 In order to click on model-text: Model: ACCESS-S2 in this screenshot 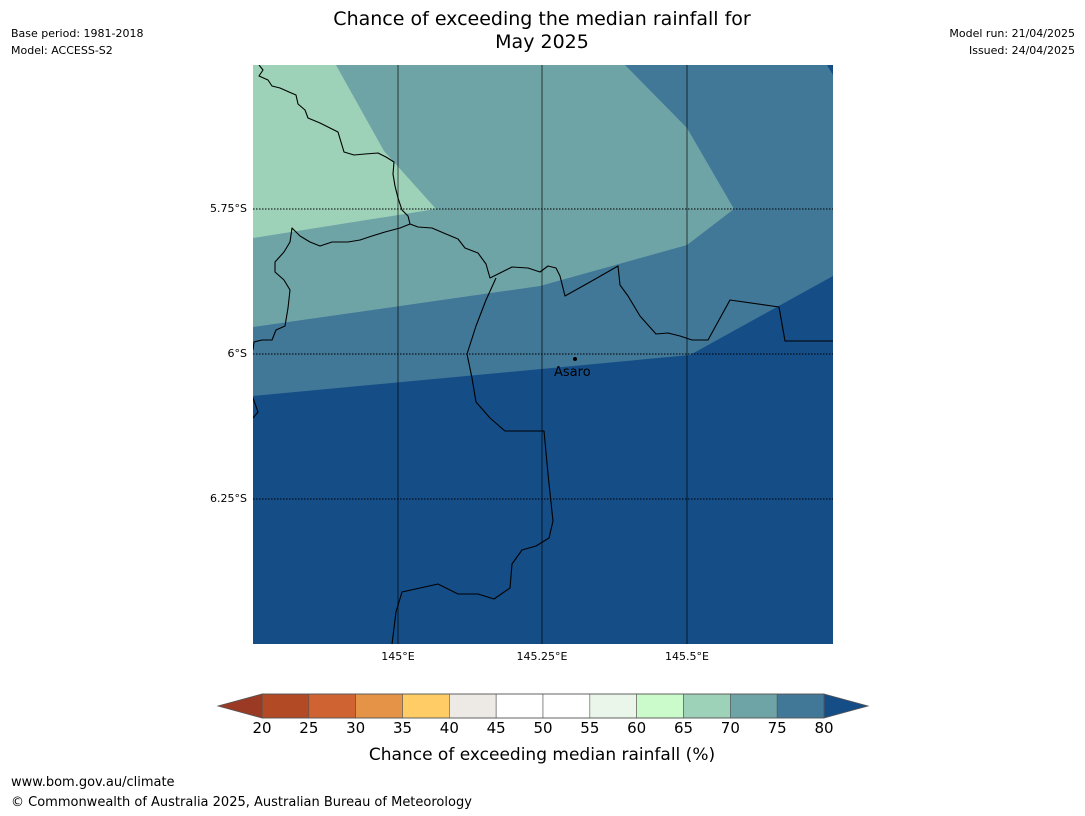, I will do `click(62, 50)`.